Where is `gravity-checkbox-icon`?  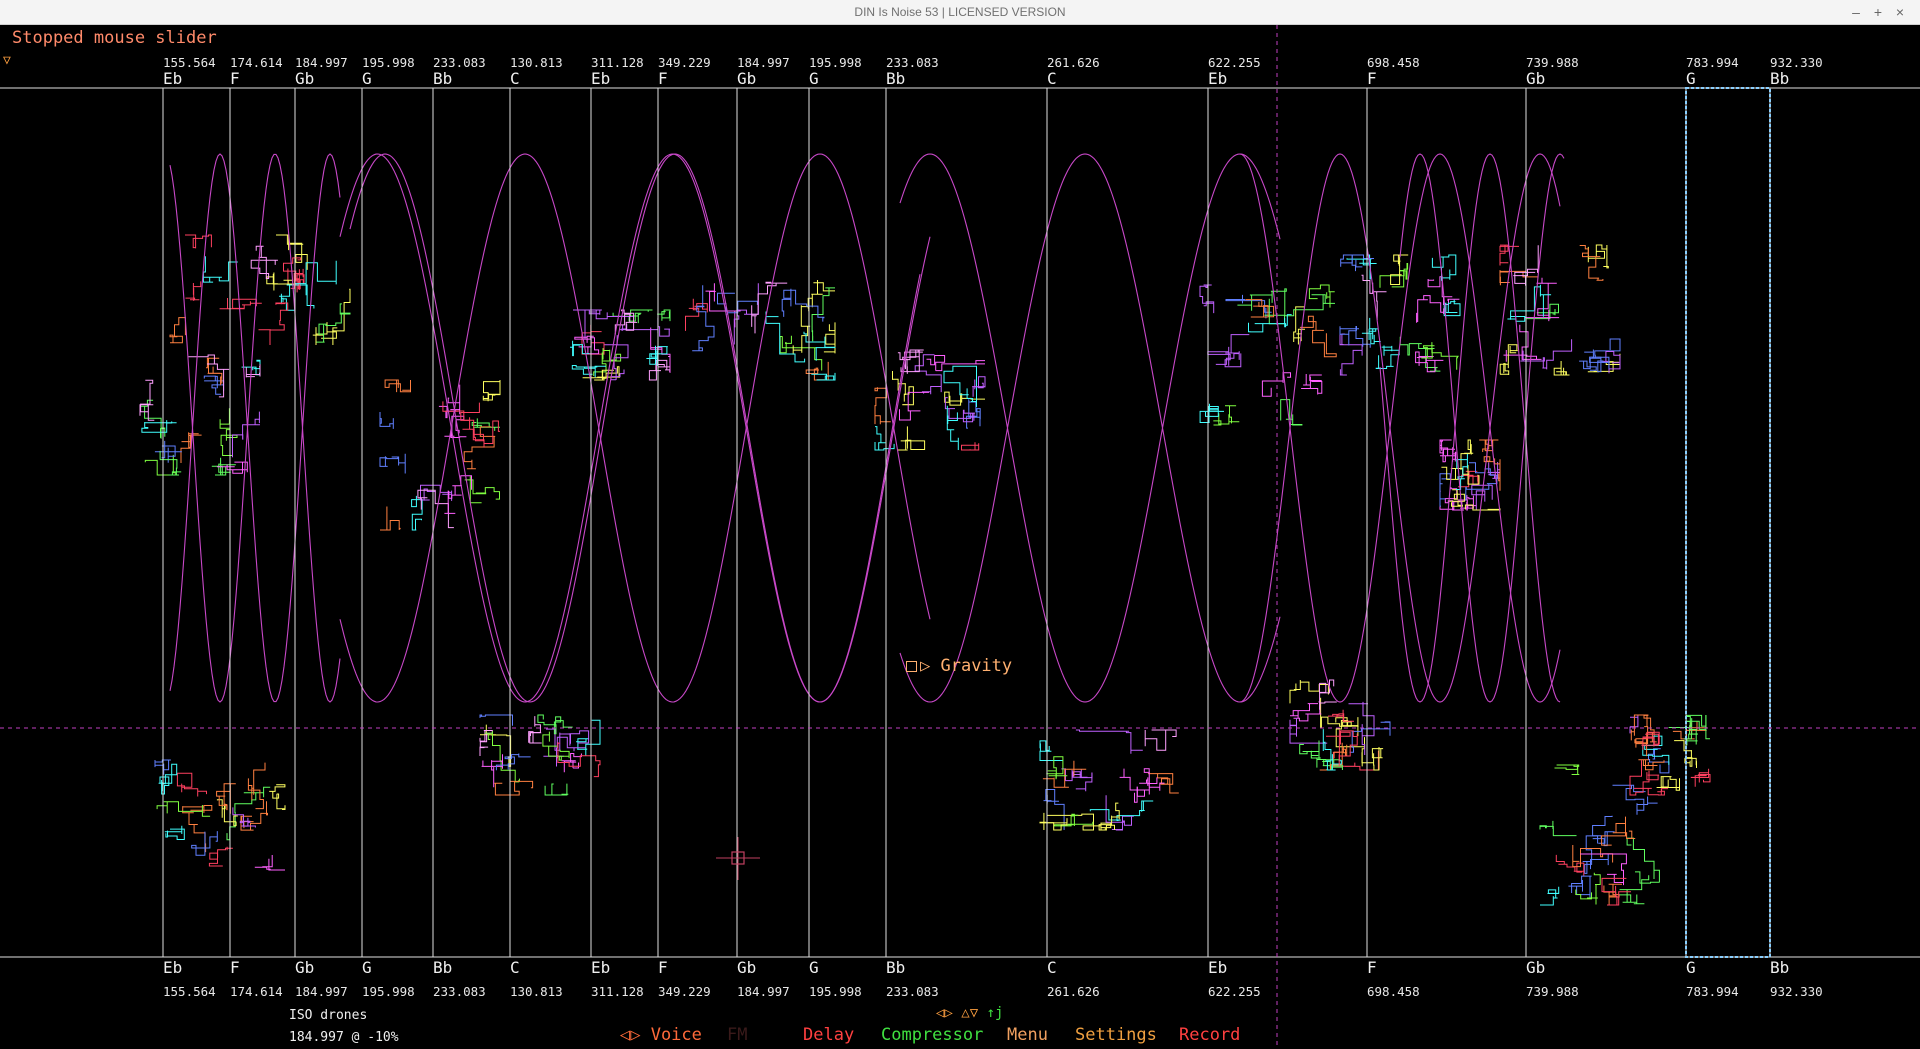 gravity-checkbox-icon is located at coordinates (911, 666).